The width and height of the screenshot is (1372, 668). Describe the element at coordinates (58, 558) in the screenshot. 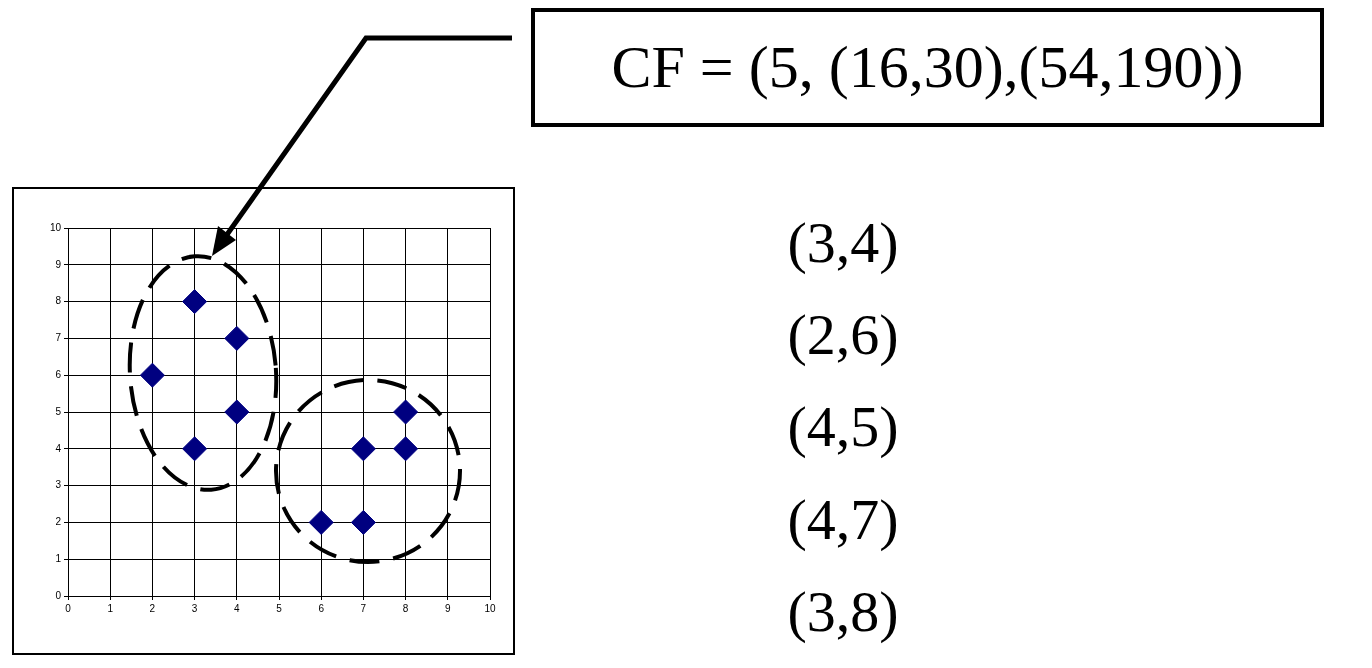

I see `y-tick-label: 1` at that location.